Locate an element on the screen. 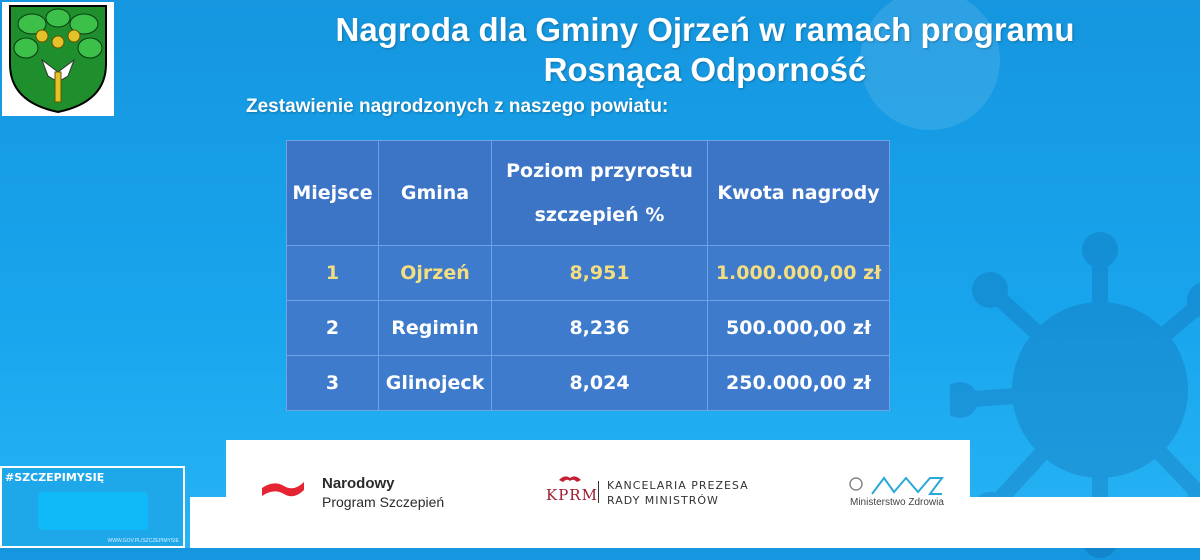  crest-logo is located at coordinates (58, 59).